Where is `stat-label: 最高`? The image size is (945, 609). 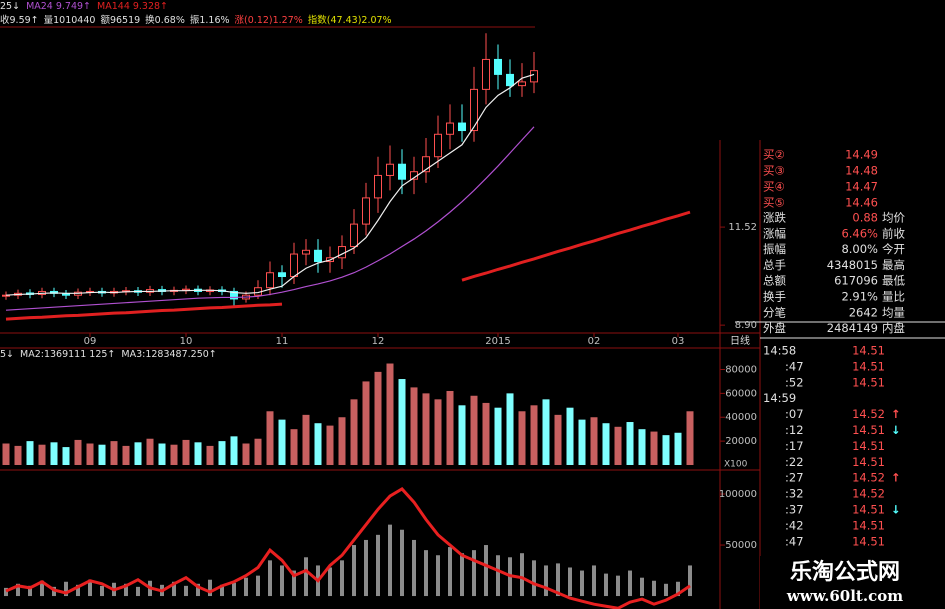 stat-label: 最高 is located at coordinates (893, 265).